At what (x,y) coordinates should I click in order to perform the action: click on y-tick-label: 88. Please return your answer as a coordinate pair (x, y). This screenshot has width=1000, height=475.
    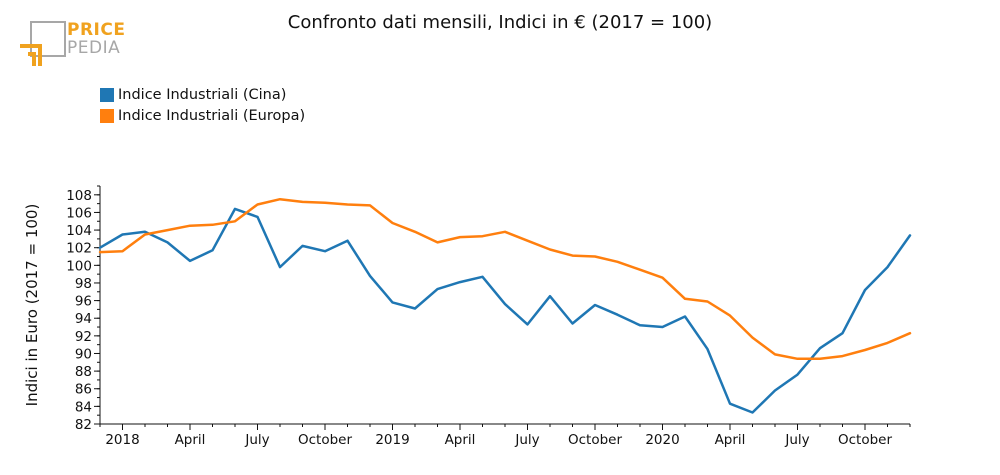
    Looking at the image, I should click on (83, 372).